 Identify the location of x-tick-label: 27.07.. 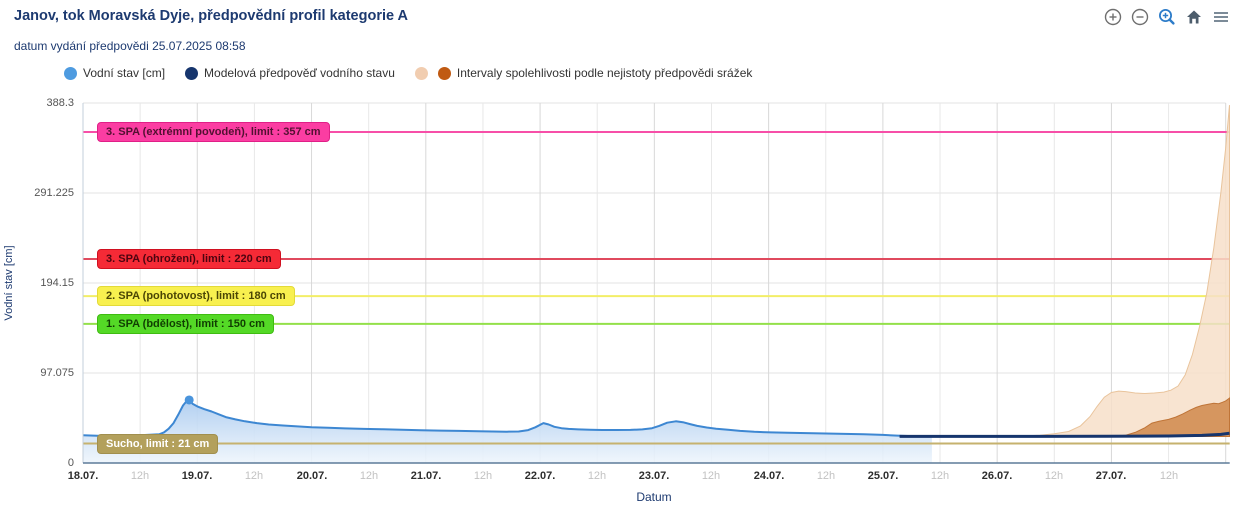
(1111, 476).